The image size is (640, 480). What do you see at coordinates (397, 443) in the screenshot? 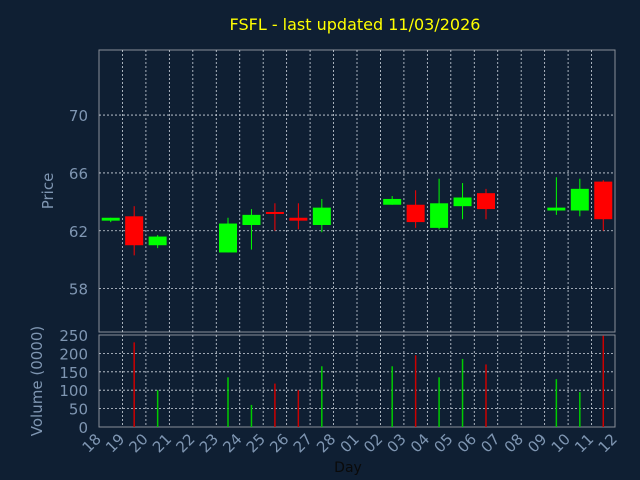
I see `x-tick-label: 03` at bounding box center [397, 443].